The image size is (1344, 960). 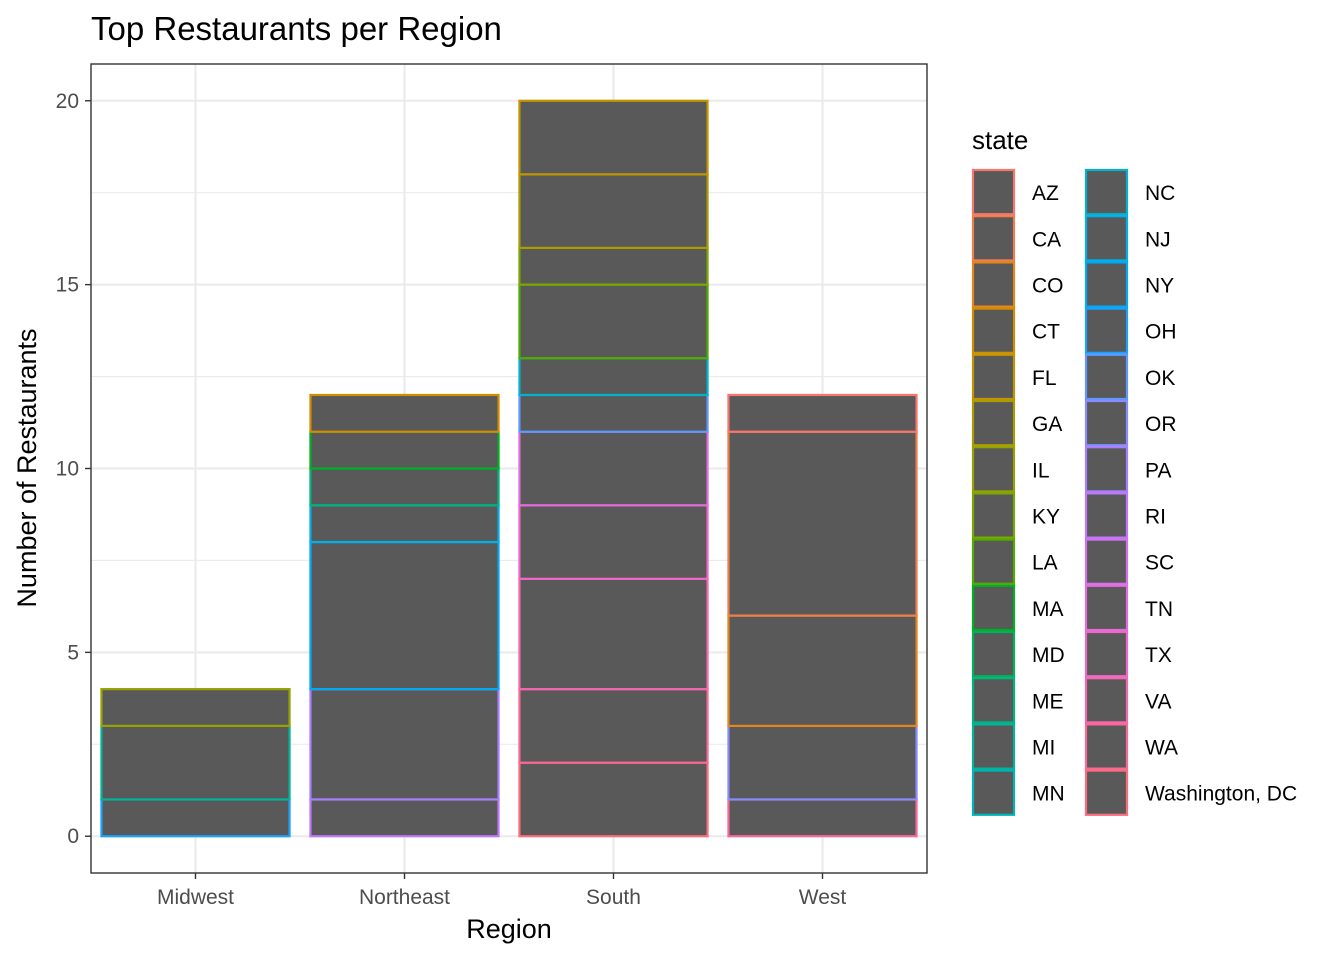 I want to click on x-tick-label: West, so click(x=823, y=897).